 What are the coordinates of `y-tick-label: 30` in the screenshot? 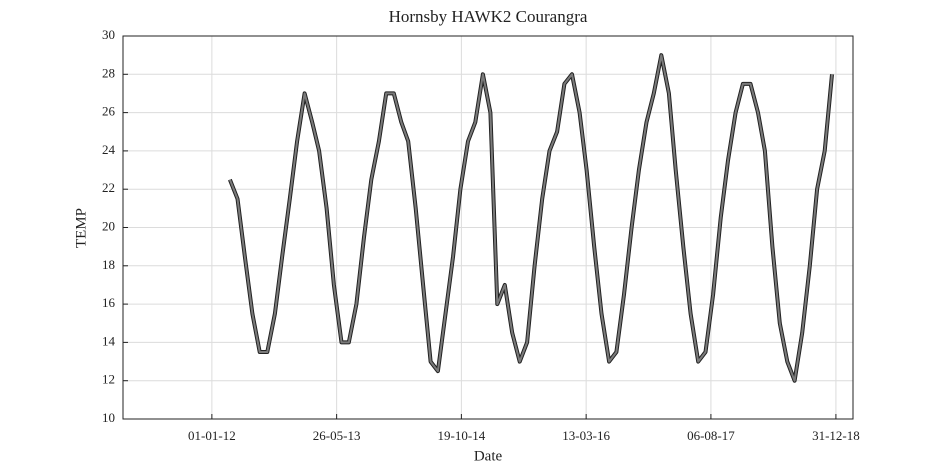 It's located at (108, 34).